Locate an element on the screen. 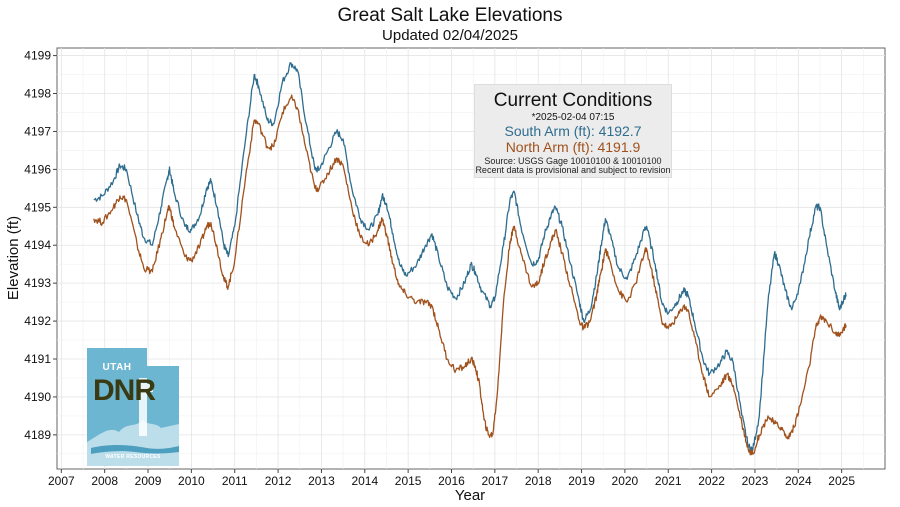 Image resolution: width=900 pixels, height=507 pixels. y-tick-label: 4189 is located at coordinates (37, 435).